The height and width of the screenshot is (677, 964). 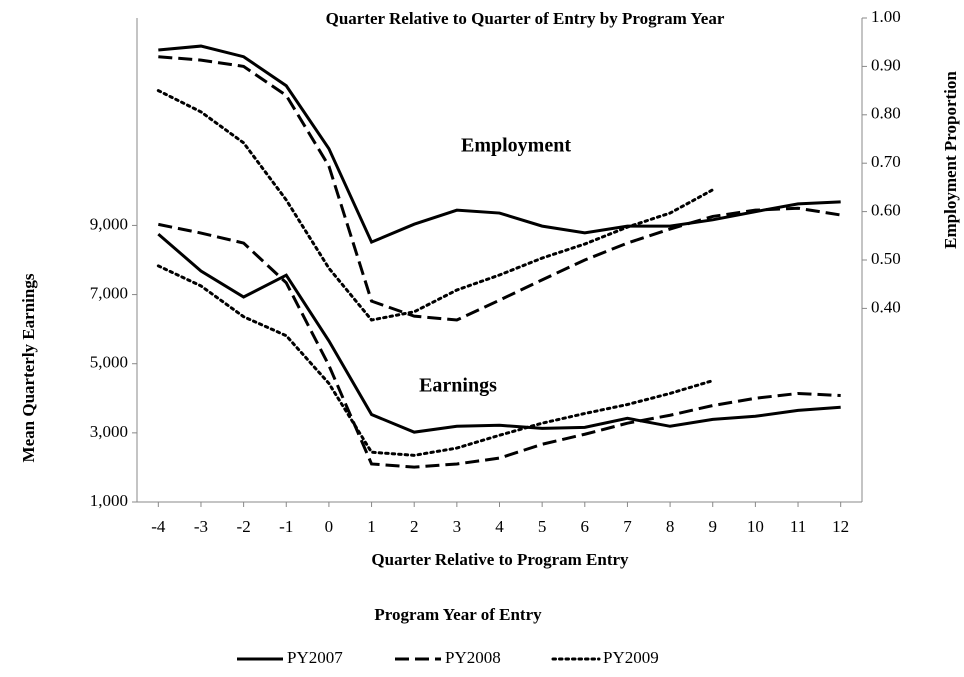 What do you see at coordinates (631, 657) in the screenshot?
I see `legend-label: PY2009` at bounding box center [631, 657].